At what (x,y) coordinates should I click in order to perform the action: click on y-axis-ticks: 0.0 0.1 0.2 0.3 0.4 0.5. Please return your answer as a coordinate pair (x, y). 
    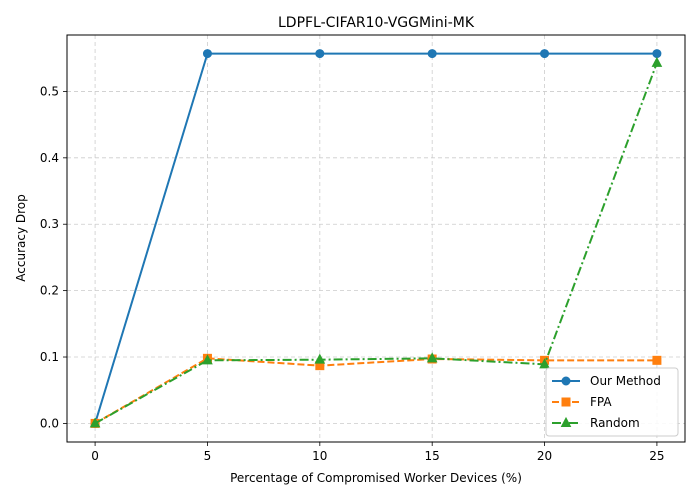
    Looking at the image, I should click on (53, 257).